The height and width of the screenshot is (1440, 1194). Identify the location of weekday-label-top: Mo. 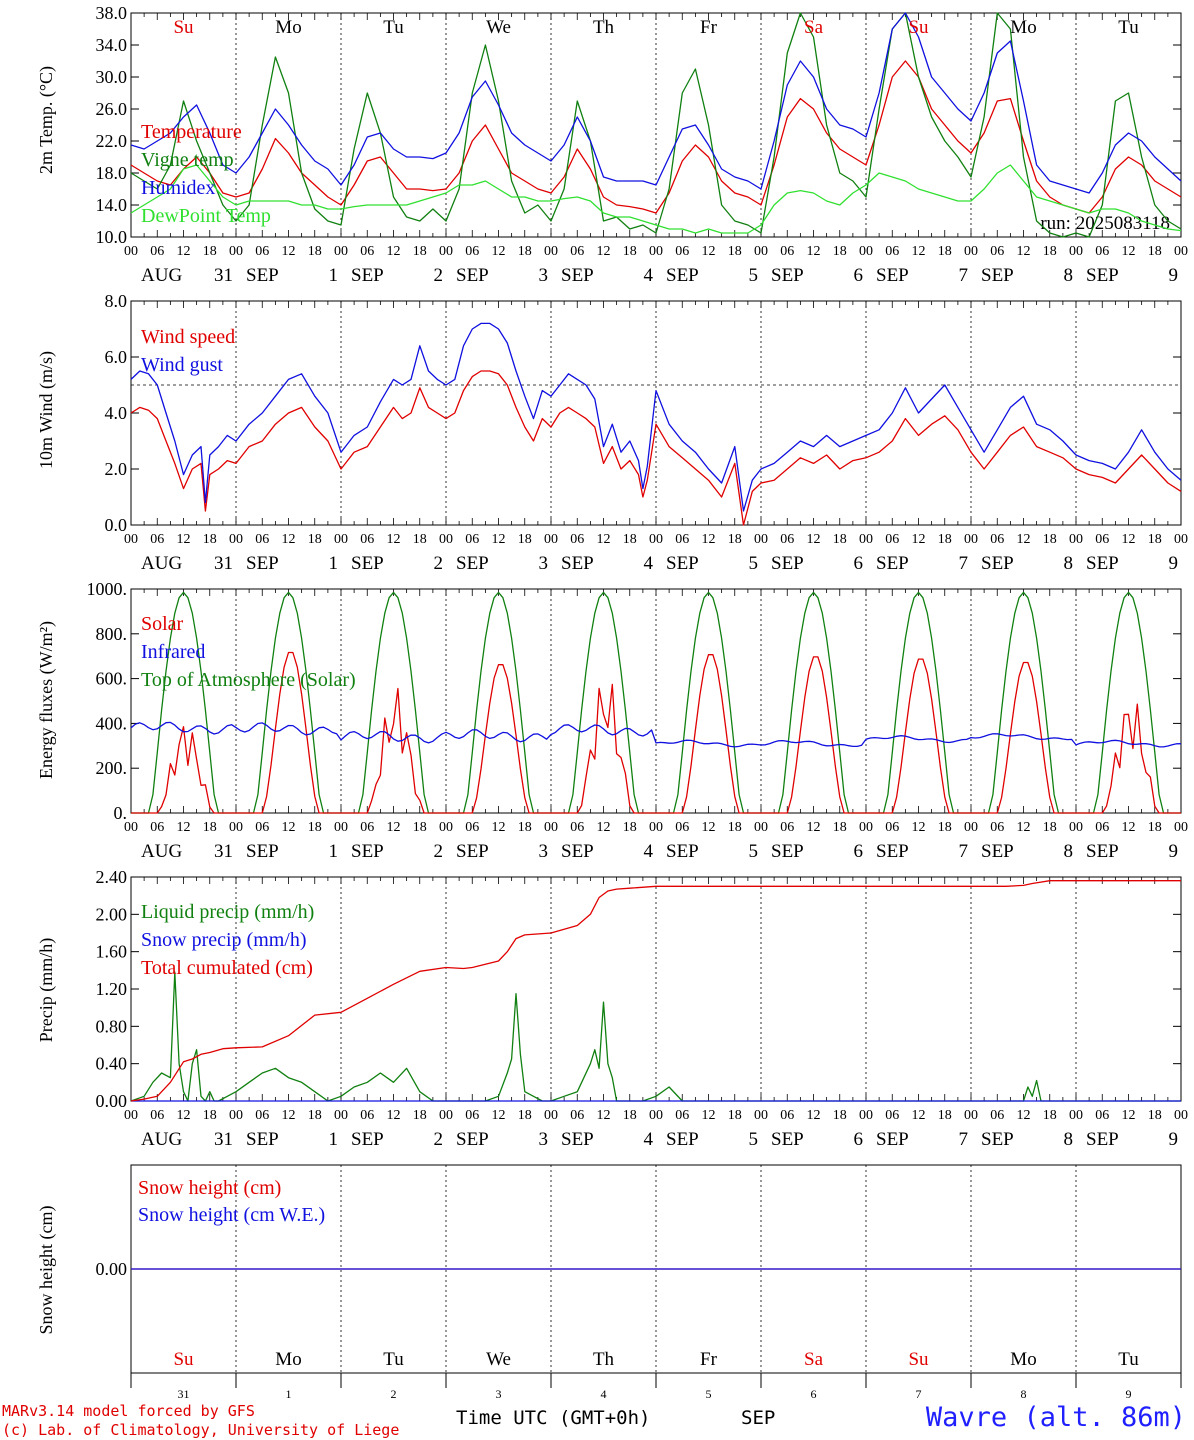
(1023, 27).